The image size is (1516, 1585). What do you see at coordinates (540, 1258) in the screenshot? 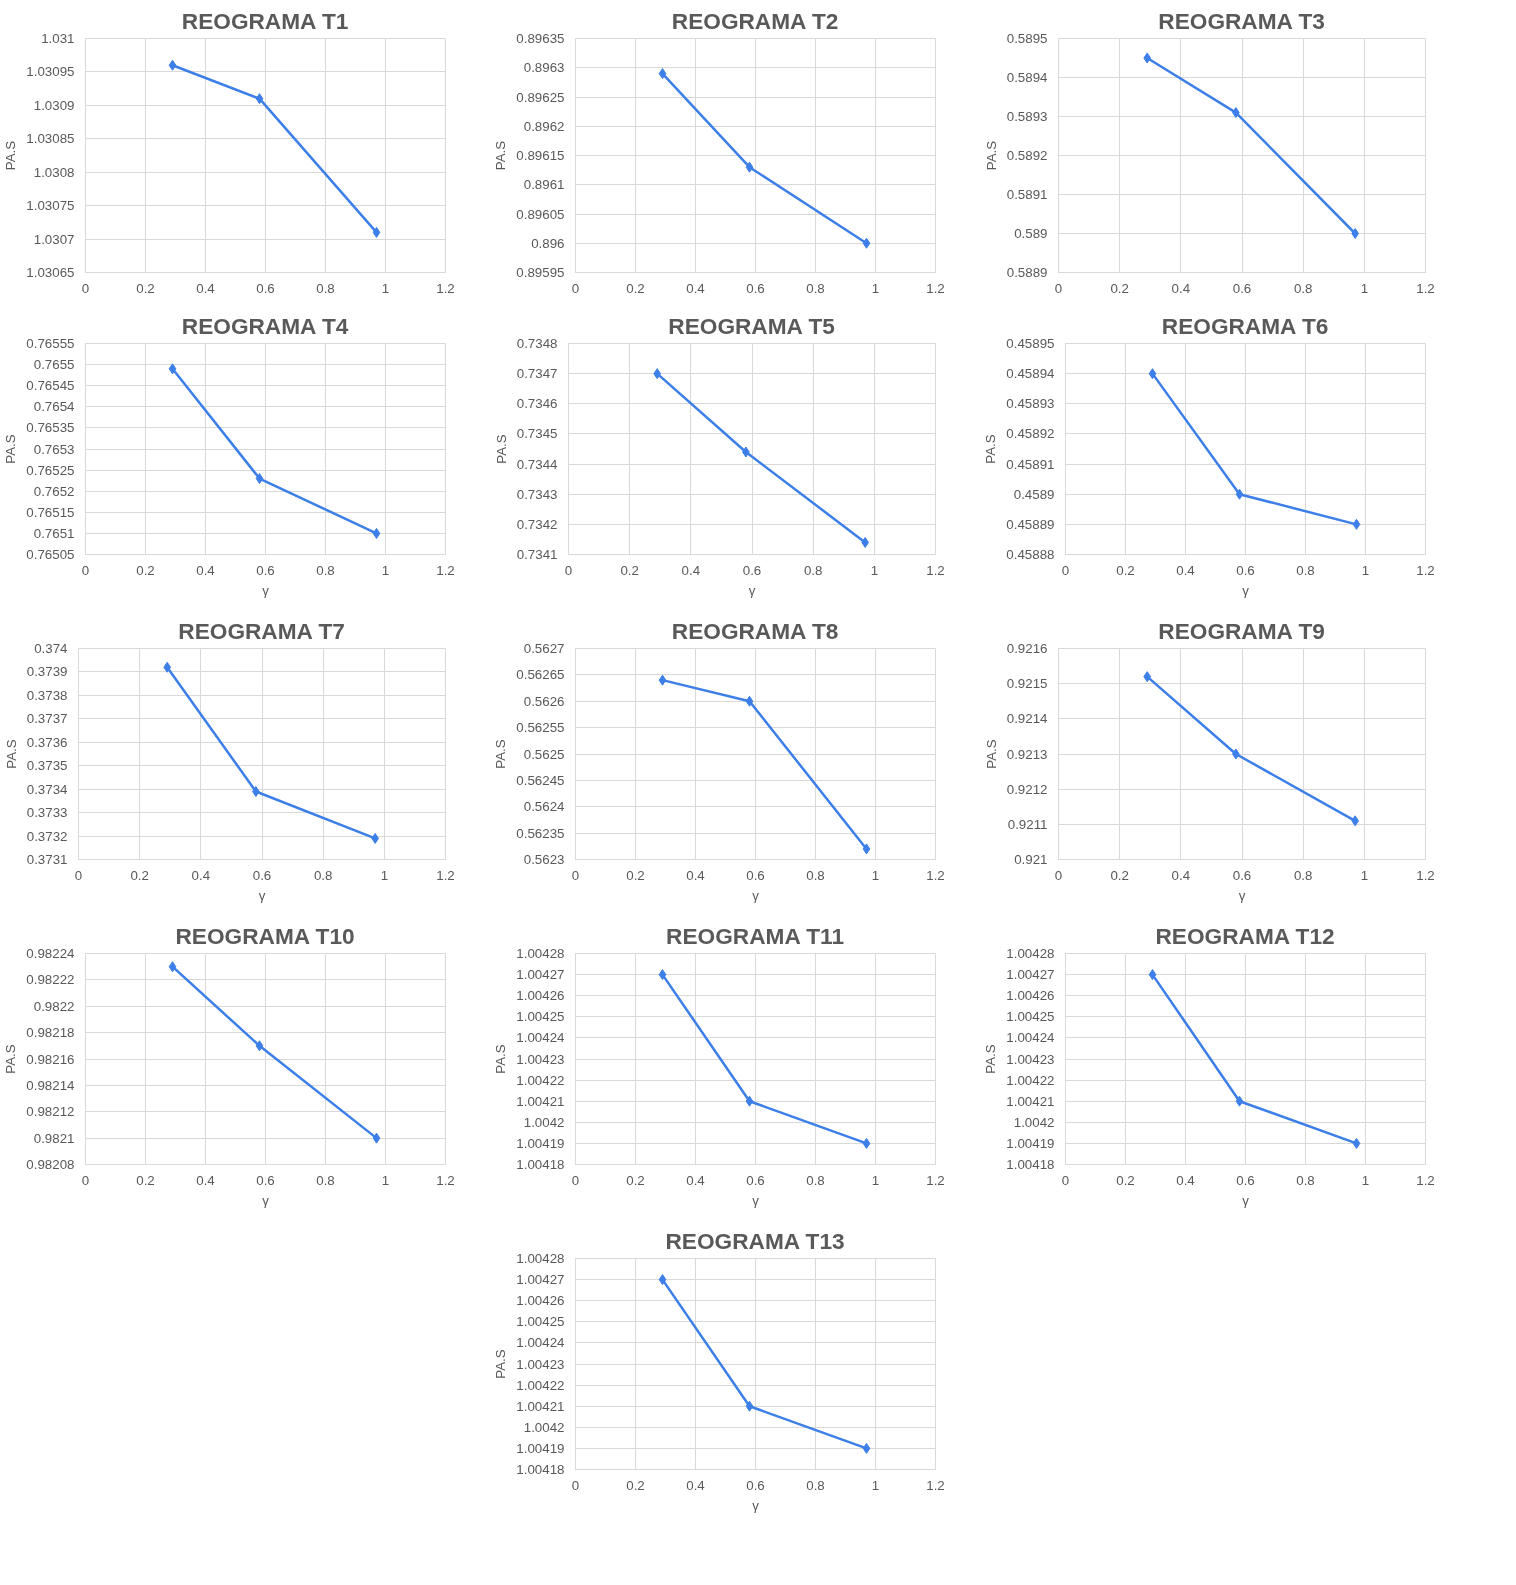
I see `y-tick-label: 1.00428` at bounding box center [540, 1258].